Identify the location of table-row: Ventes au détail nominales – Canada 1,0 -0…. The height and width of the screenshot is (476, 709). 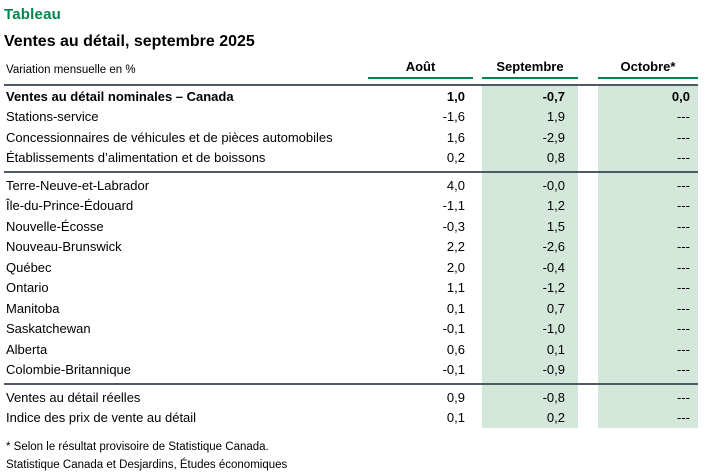
(351, 96).